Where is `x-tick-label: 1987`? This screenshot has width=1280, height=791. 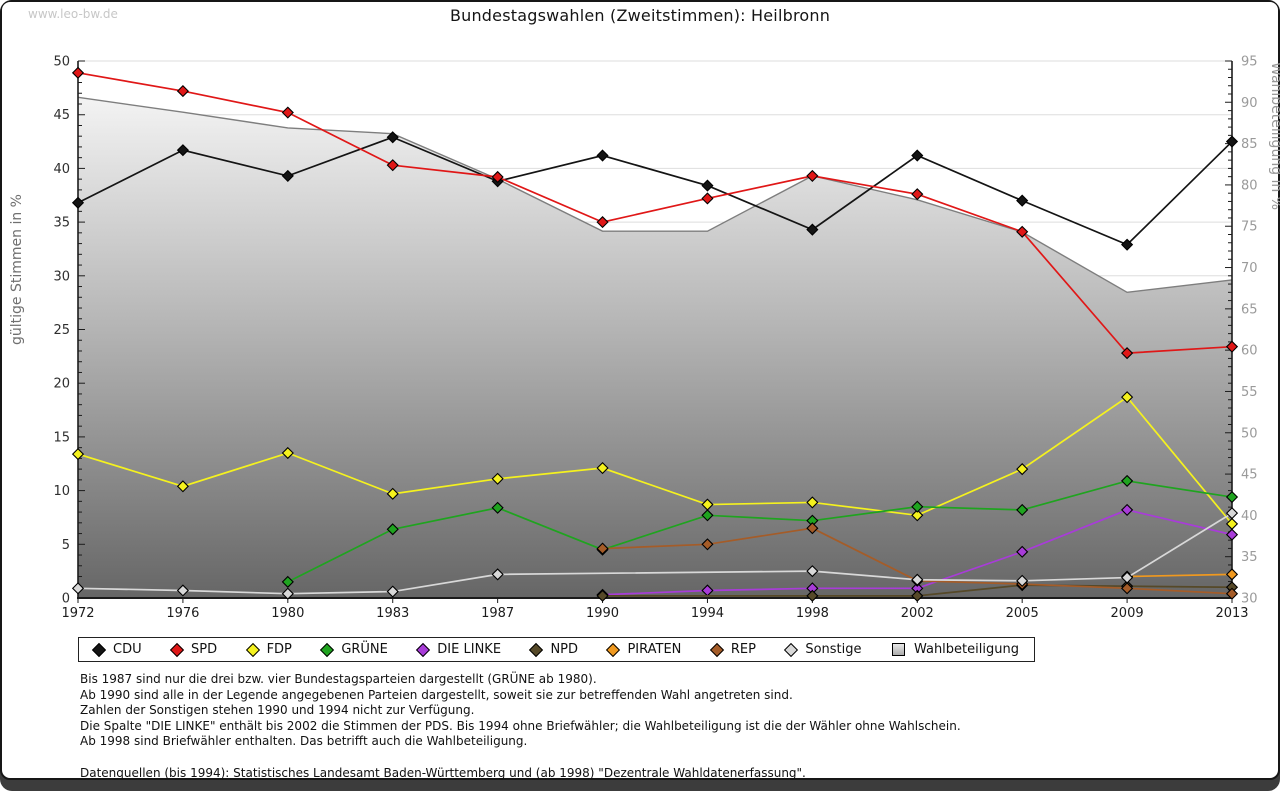 x-tick-label: 1987 is located at coordinates (497, 613).